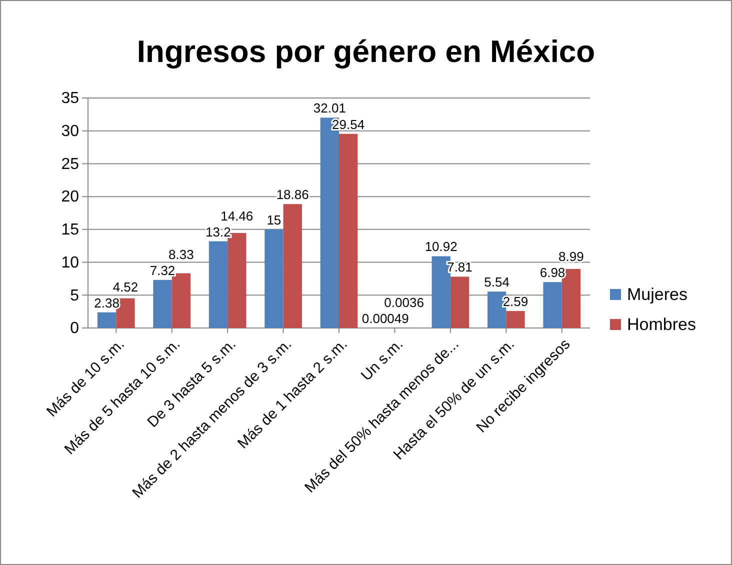 The image size is (732, 565). I want to click on data-label: 15, so click(274, 220).